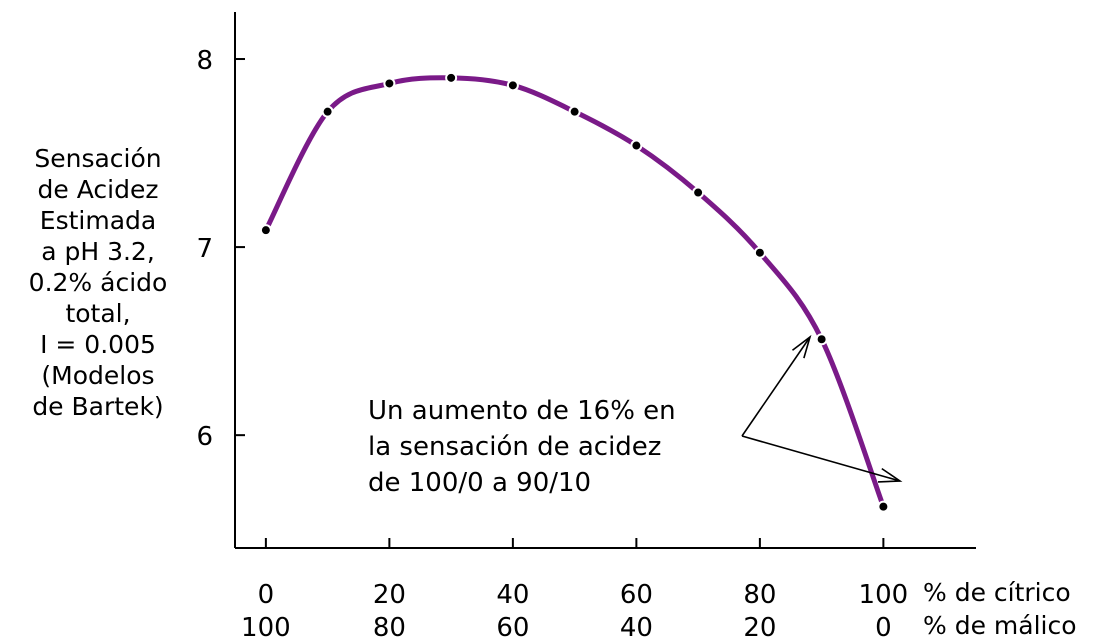  What do you see at coordinates (884, 595) in the screenshot?
I see `x-tick-label: 100` at bounding box center [884, 595].